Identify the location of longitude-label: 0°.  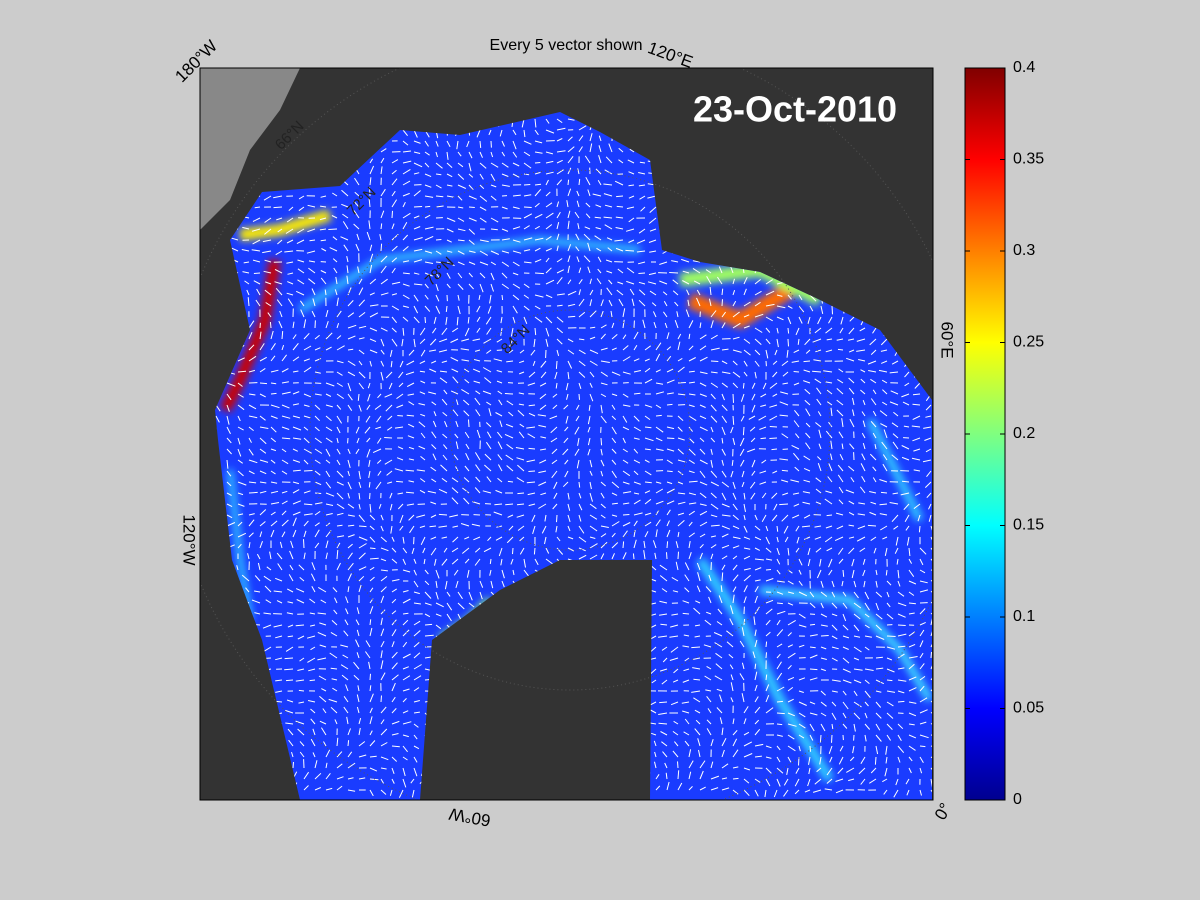
(943, 812).